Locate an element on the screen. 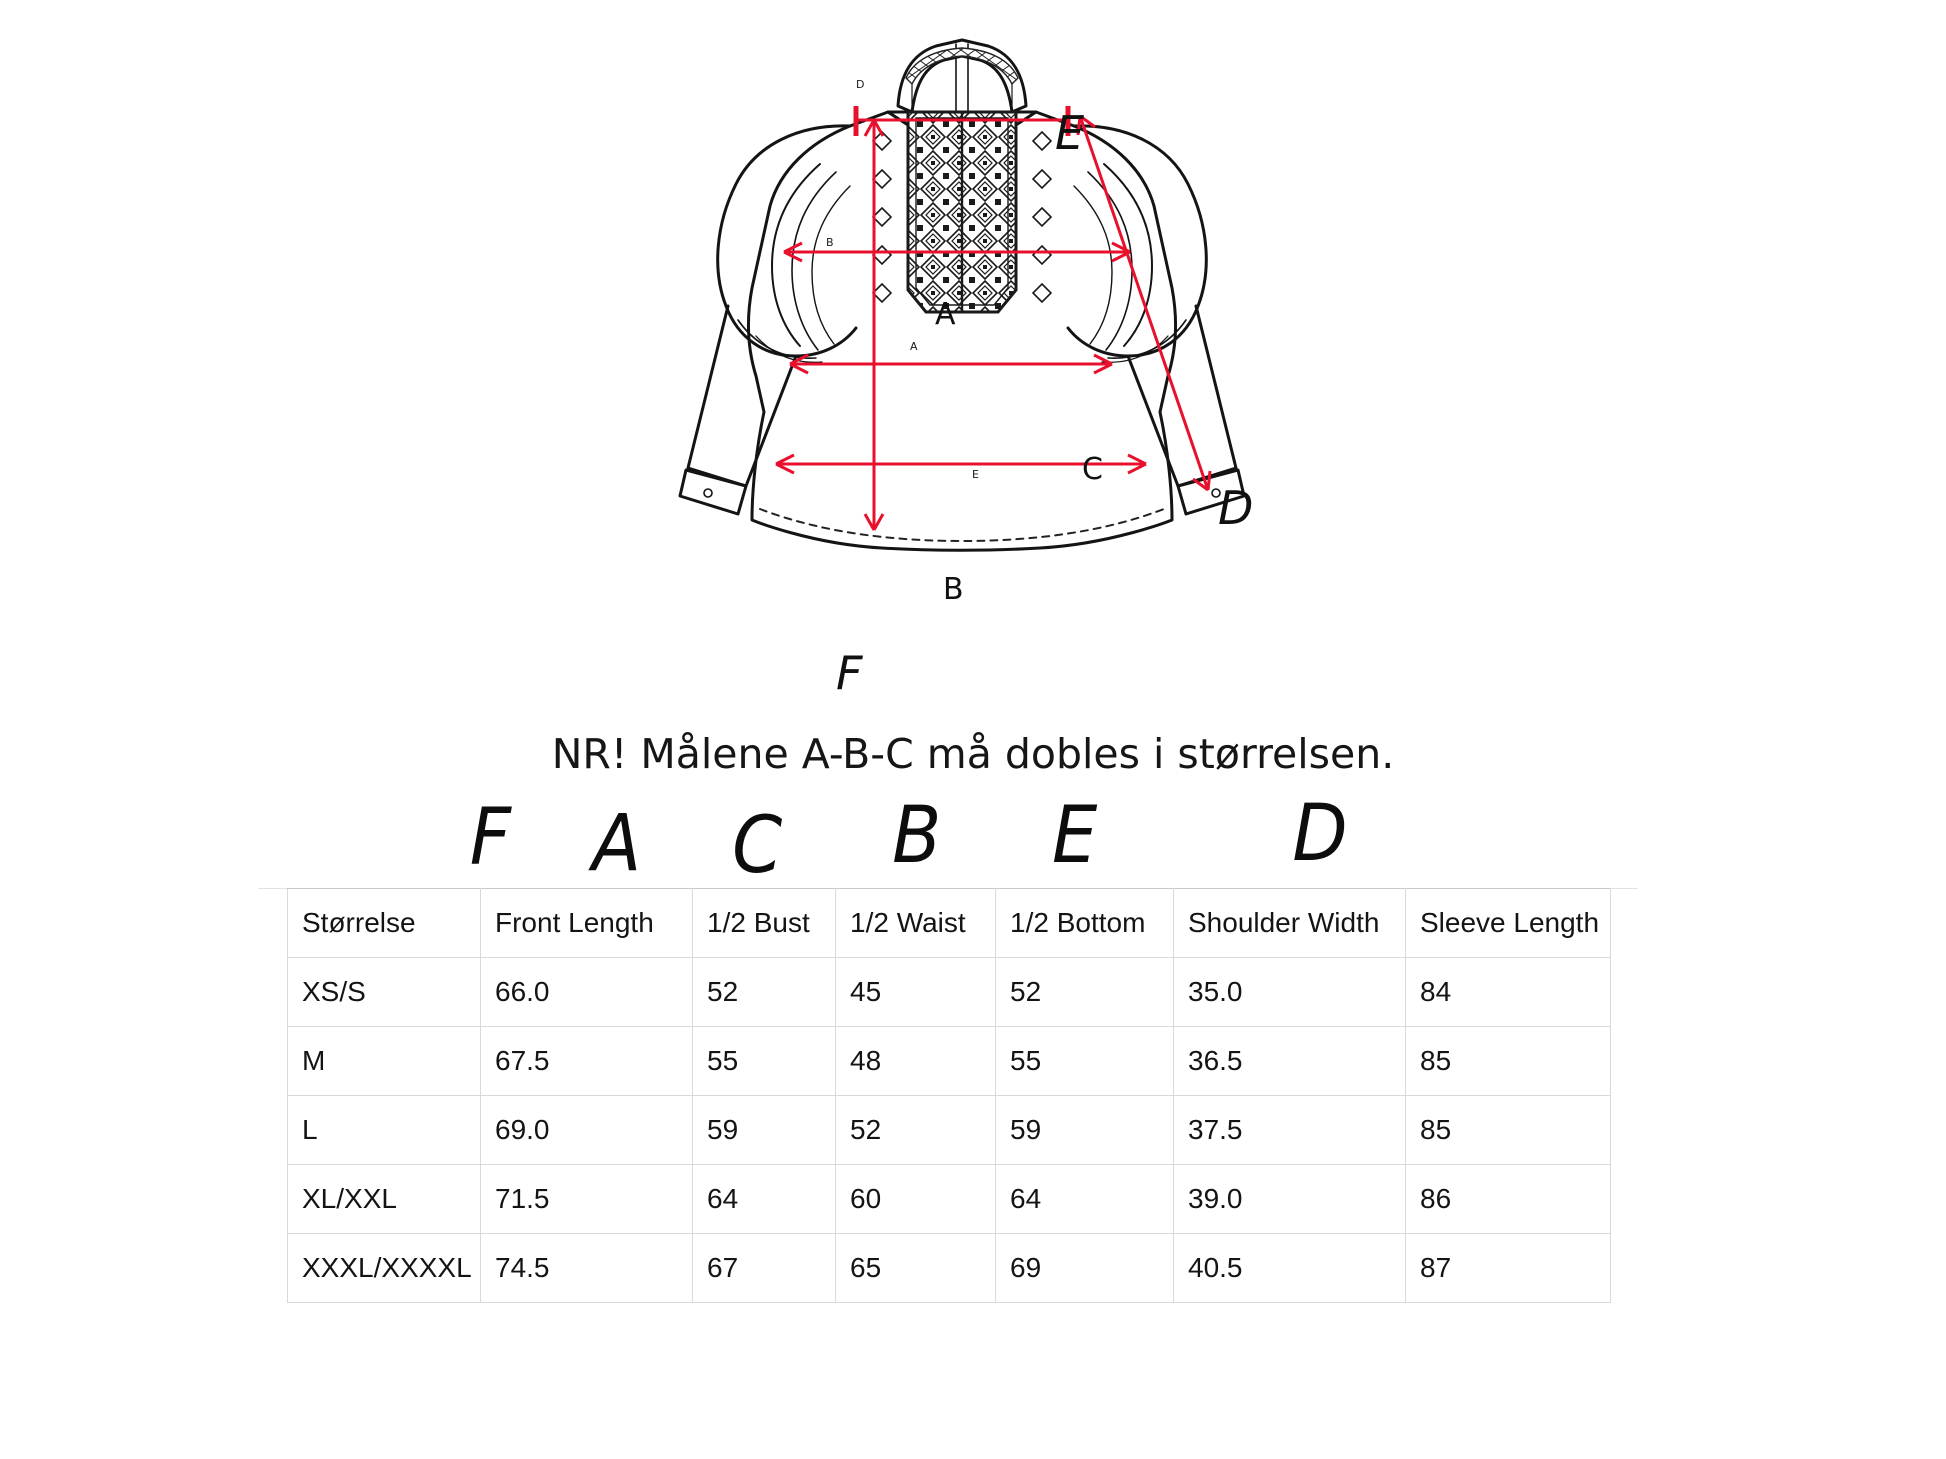 Image resolution: width=1946 pixels, height=1459 pixels. cell-half-bust: 55 is located at coordinates (764, 1061).